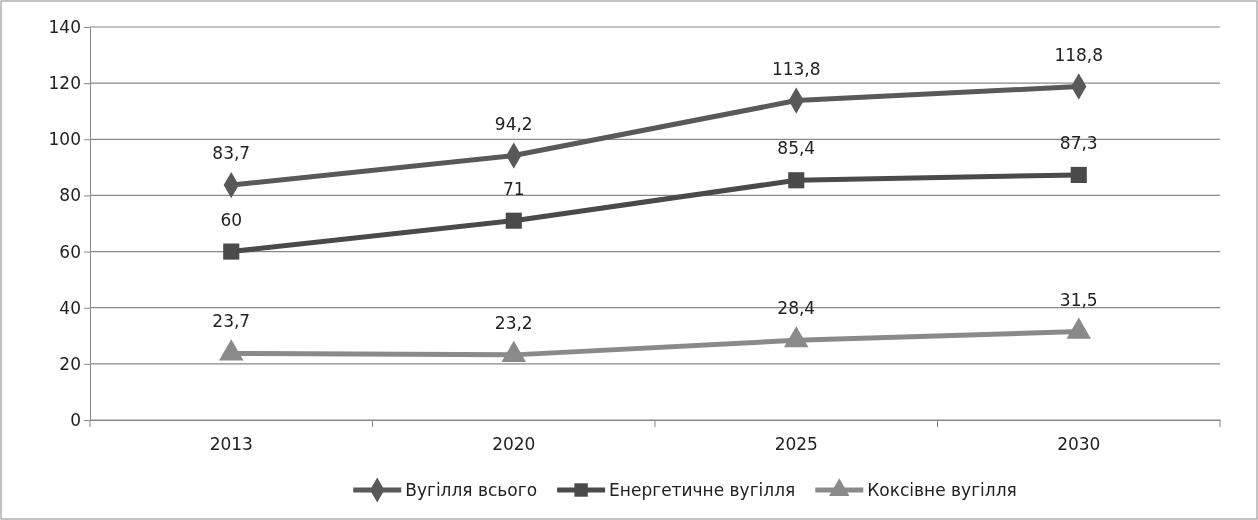  What do you see at coordinates (70, 307) in the screenshot?
I see `y-tick-label: 40` at bounding box center [70, 307].